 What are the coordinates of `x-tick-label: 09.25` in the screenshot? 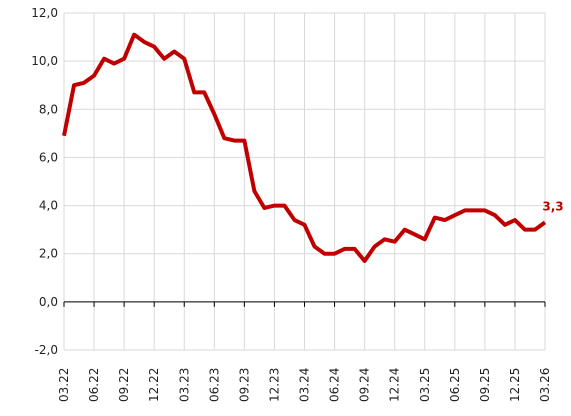 It's located at (485, 385).